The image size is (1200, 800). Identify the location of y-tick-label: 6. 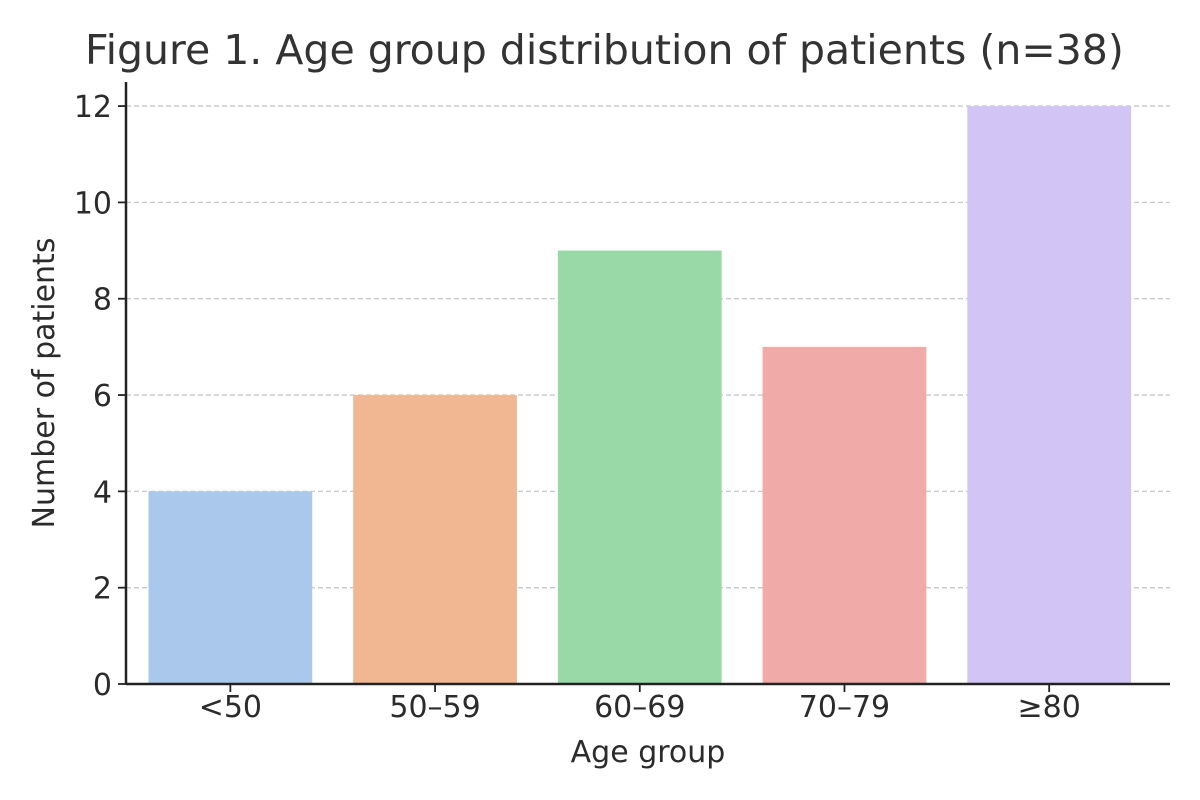
(102, 396).